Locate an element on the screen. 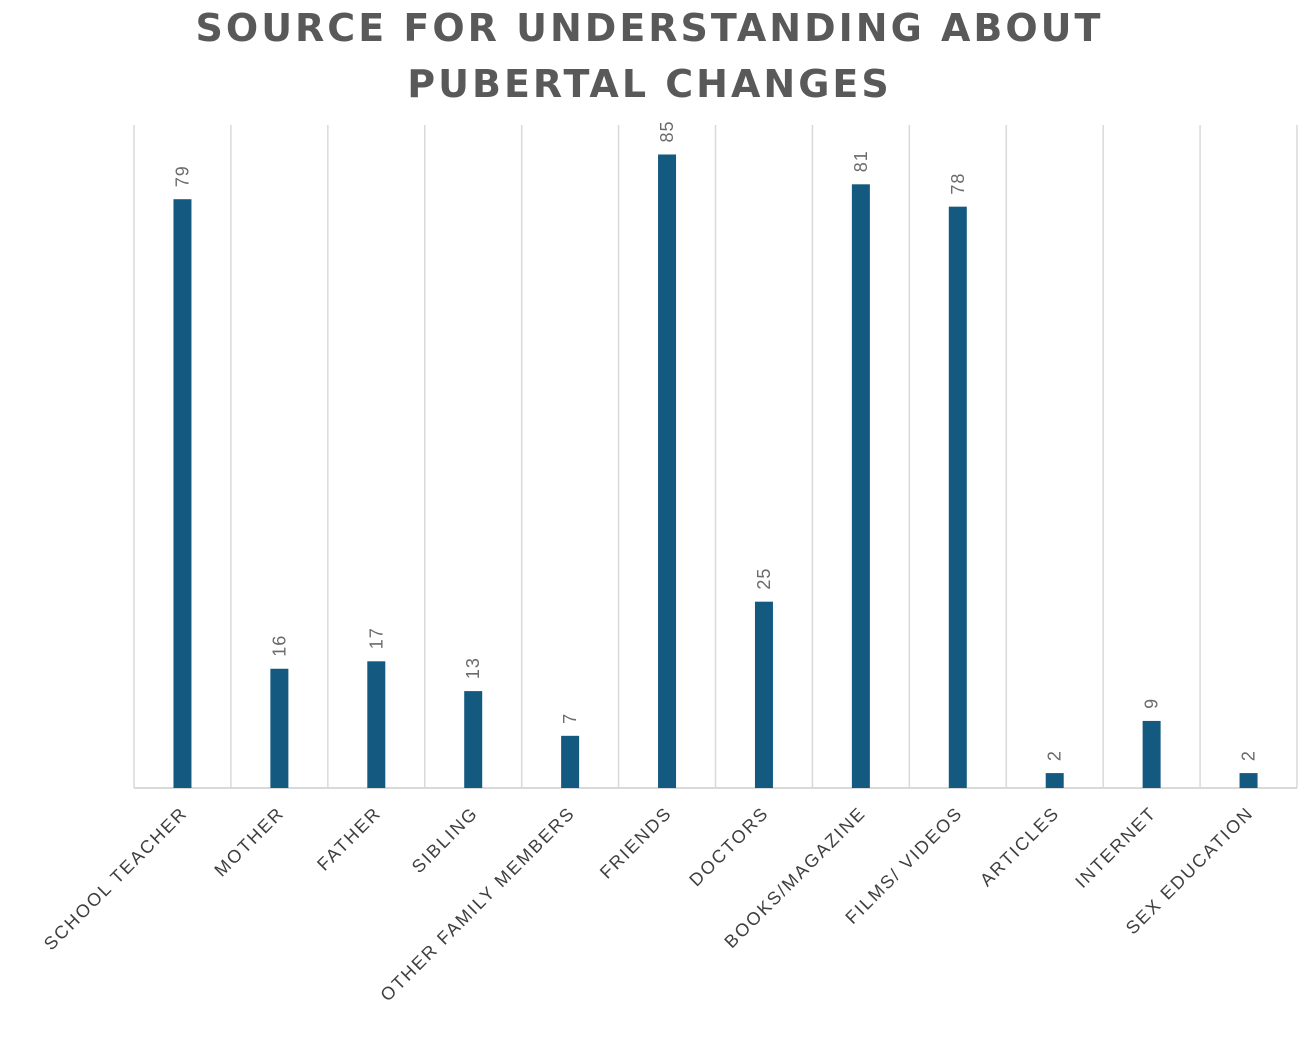 This screenshot has height=1054, width=1299. data-label-7: 25 is located at coordinates (764, 579).